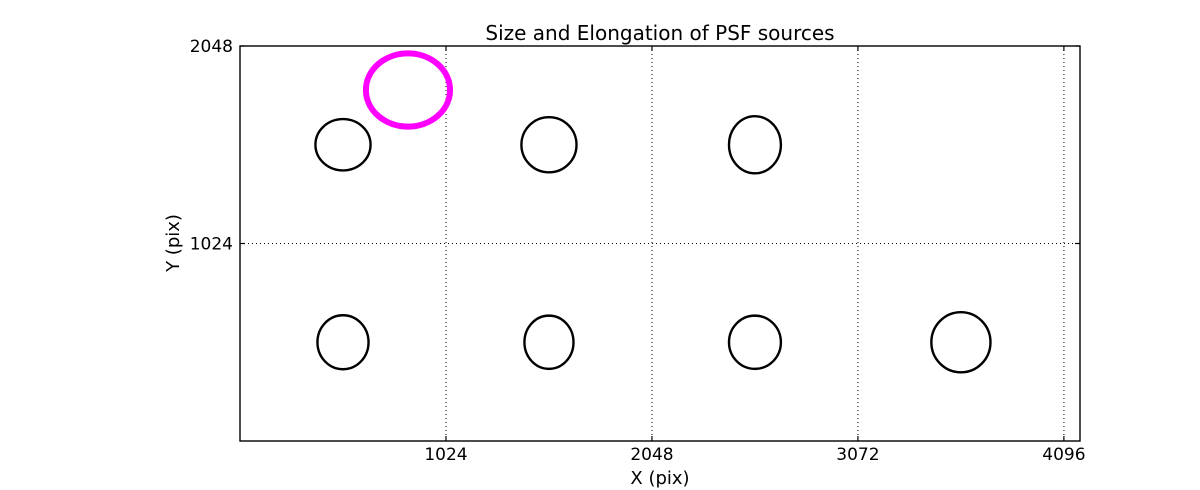 This screenshot has width=1200, height=490. What do you see at coordinates (660, 478) in the screenshot?
I see `x-axis-label: X (pix)` at bounding box center [660, 478].